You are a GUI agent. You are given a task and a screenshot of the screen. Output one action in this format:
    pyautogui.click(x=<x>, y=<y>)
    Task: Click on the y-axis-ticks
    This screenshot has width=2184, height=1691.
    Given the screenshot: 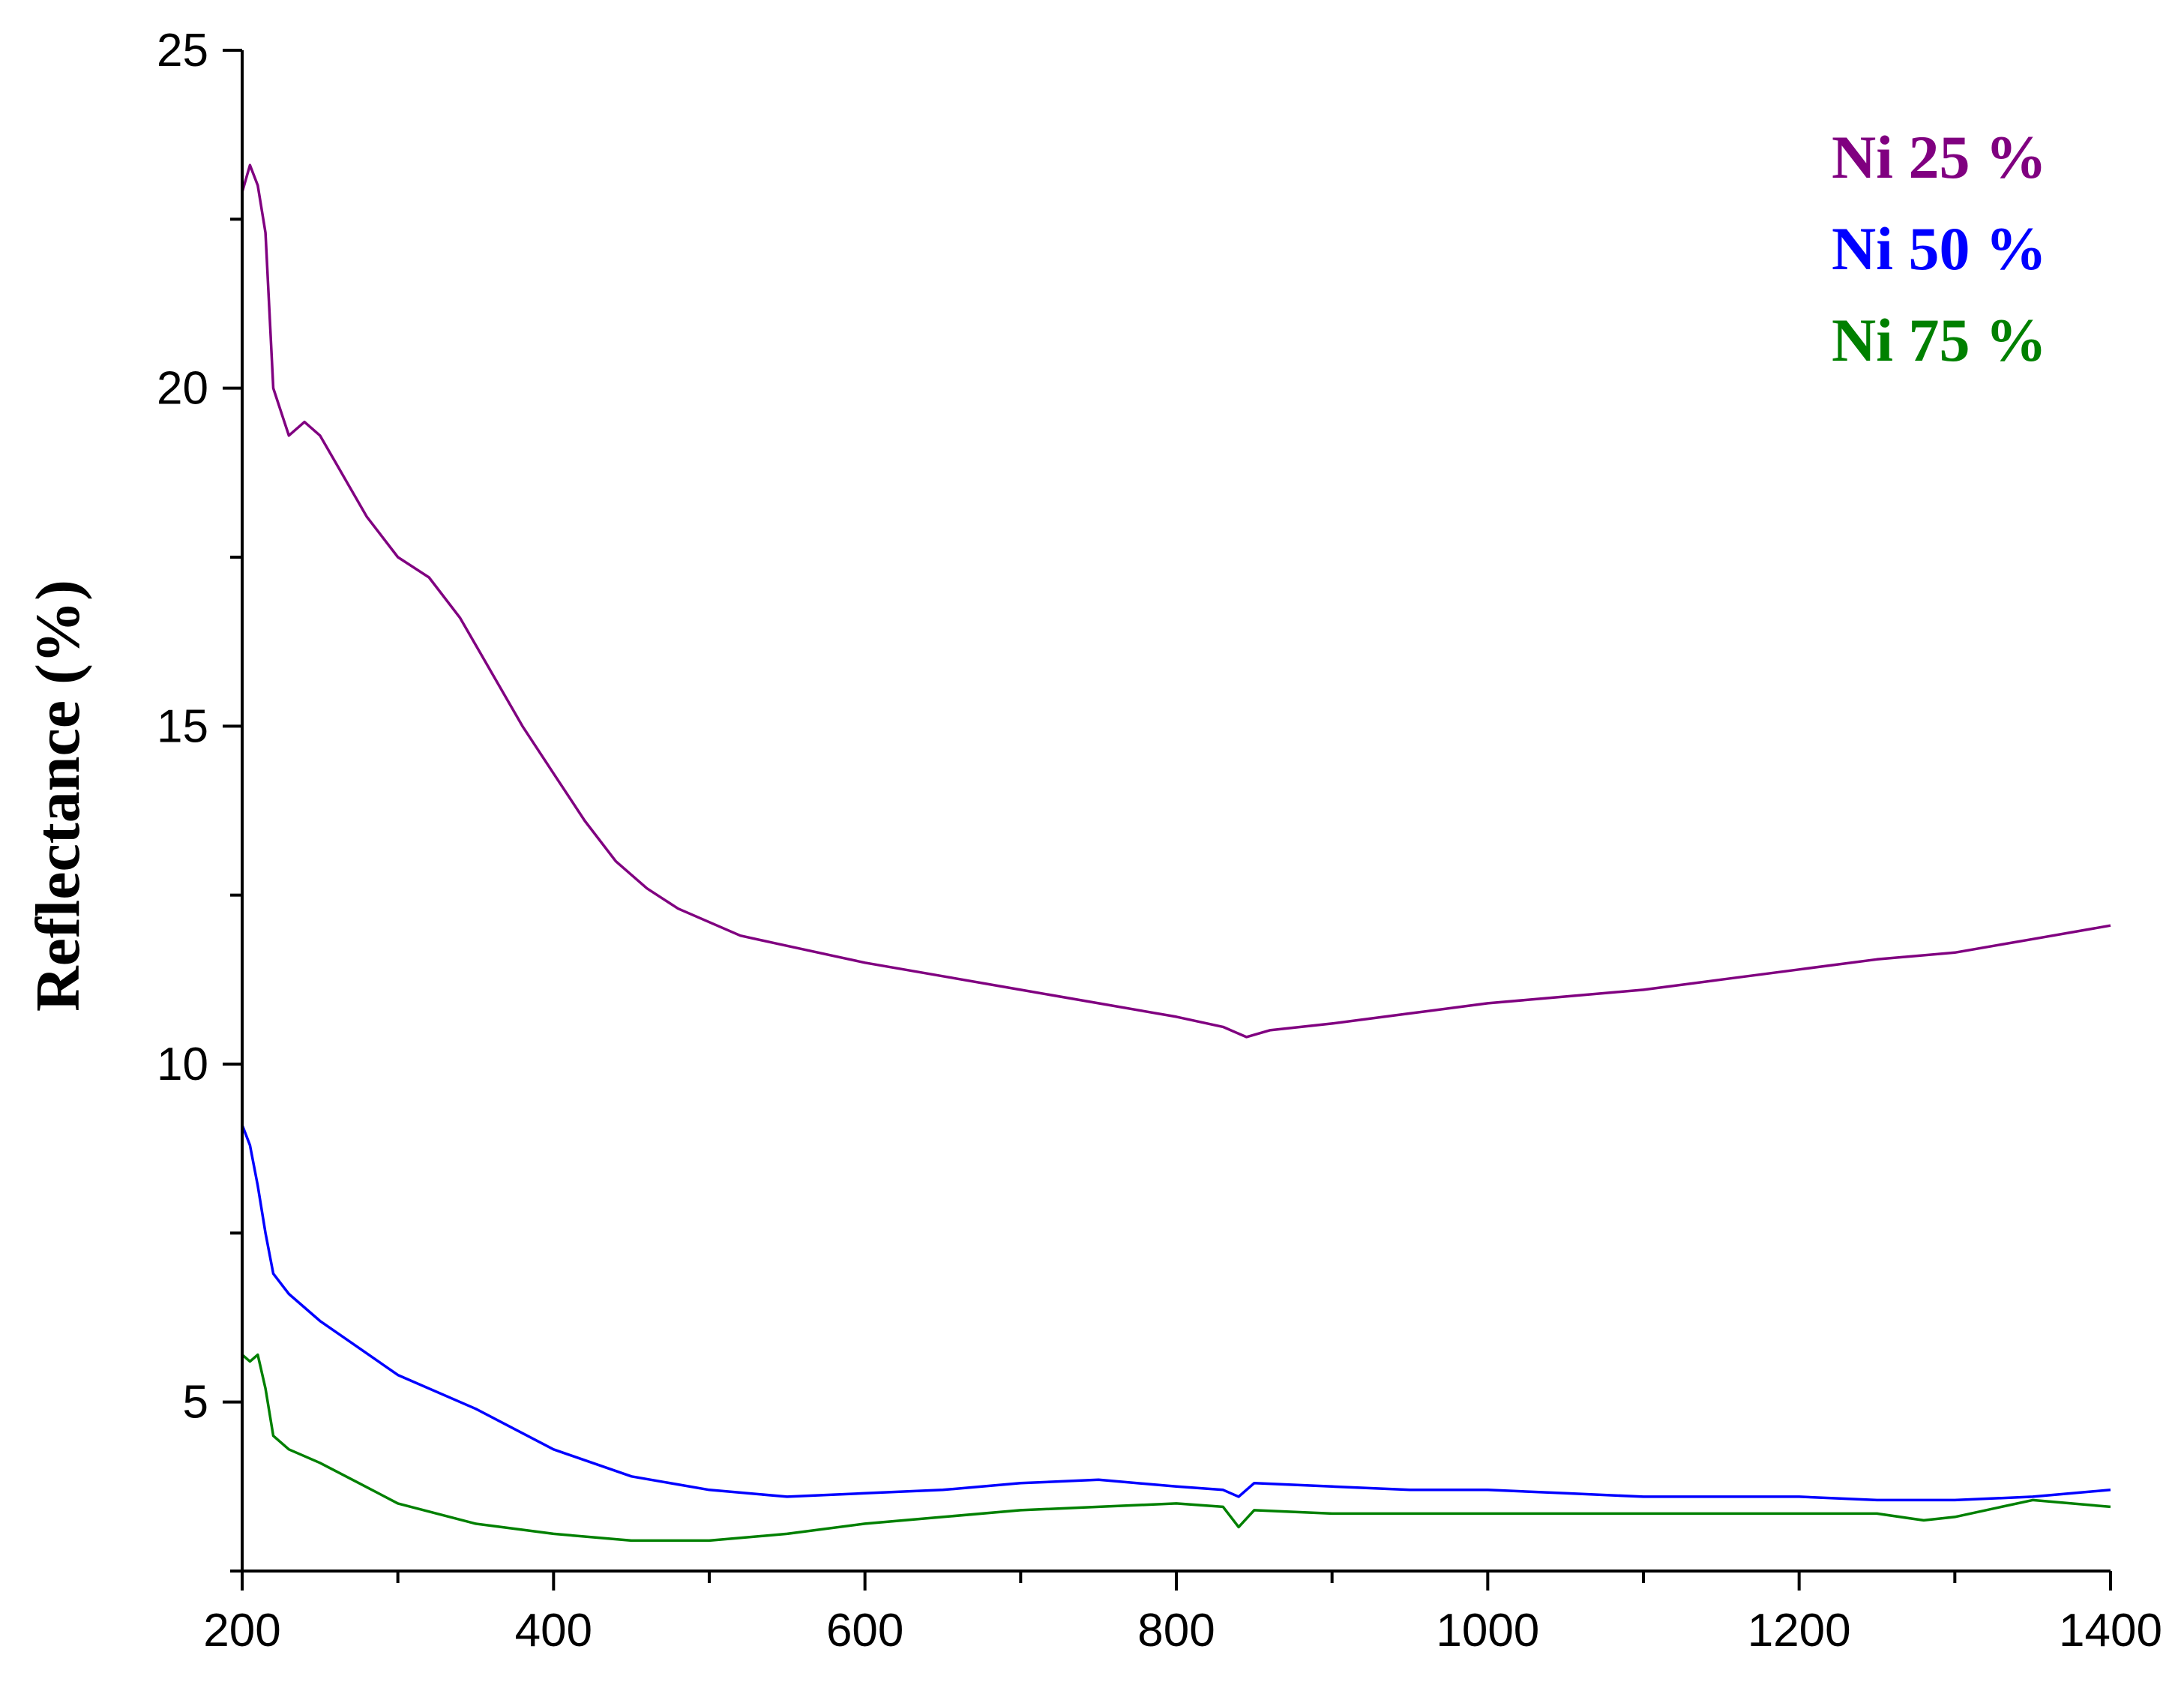 What is the action you would take?
    pyautogui.click(x=232, y=811)
    